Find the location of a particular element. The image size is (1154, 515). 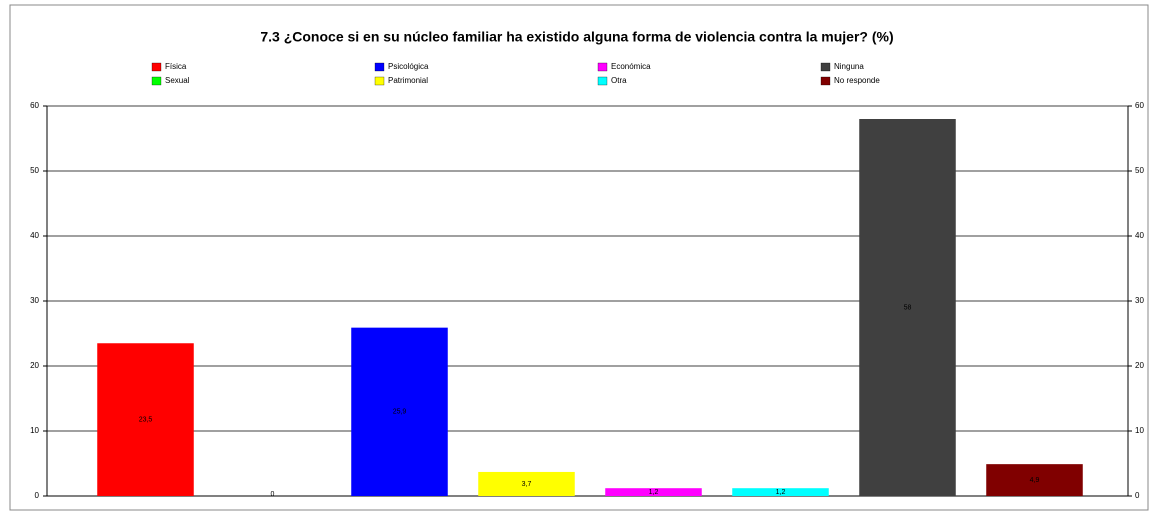

legend-label: Ninguna is located at coordinates (849, 66).